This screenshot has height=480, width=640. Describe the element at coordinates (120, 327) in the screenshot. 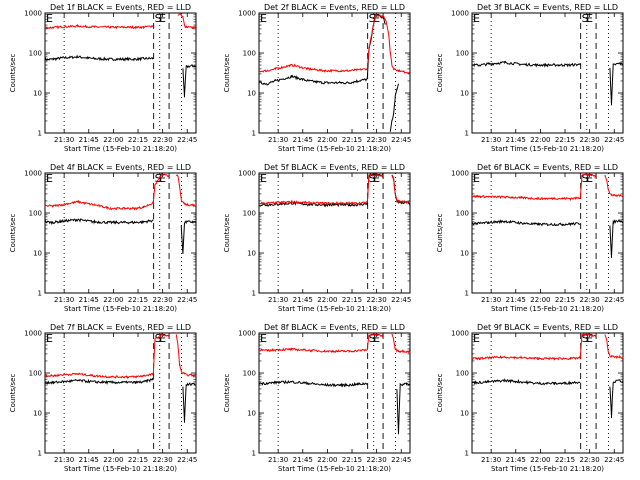

I see `panel-title: Det 7f BLACK = Events, RED = LLD` at that location.